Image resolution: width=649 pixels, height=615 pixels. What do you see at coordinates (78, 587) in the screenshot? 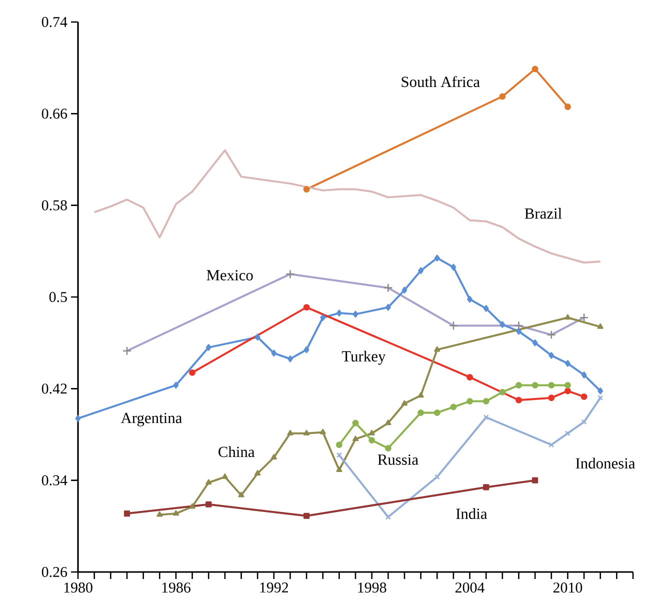
I see `x-tick-label: 1980` at bounding box center [78, 587].